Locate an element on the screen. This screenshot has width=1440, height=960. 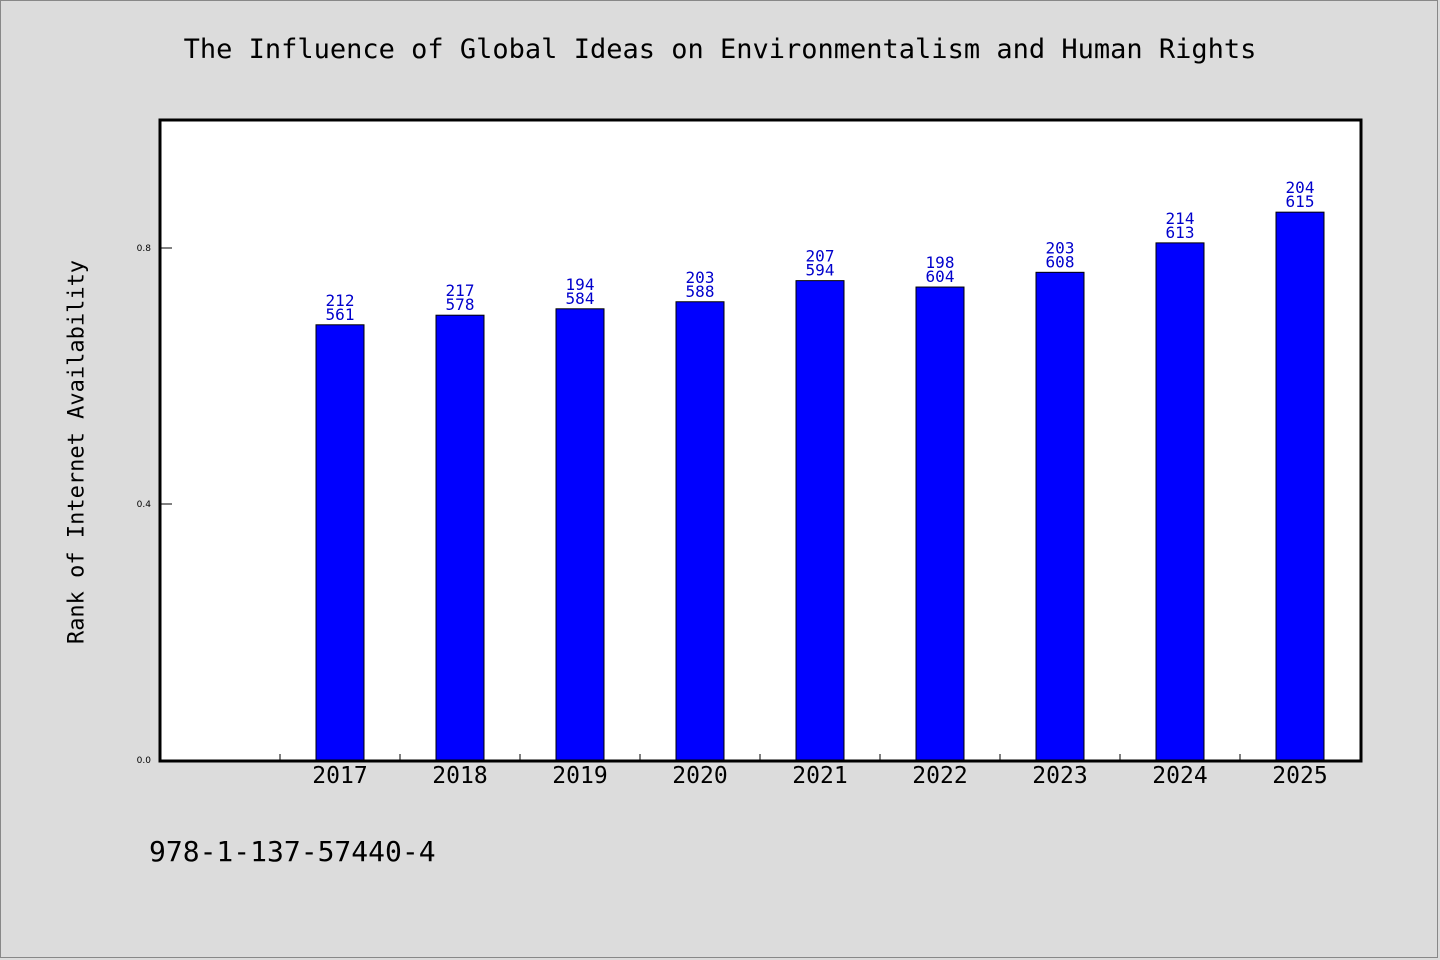
data-label-bottom: 561 is located at coordinates (340, 314).